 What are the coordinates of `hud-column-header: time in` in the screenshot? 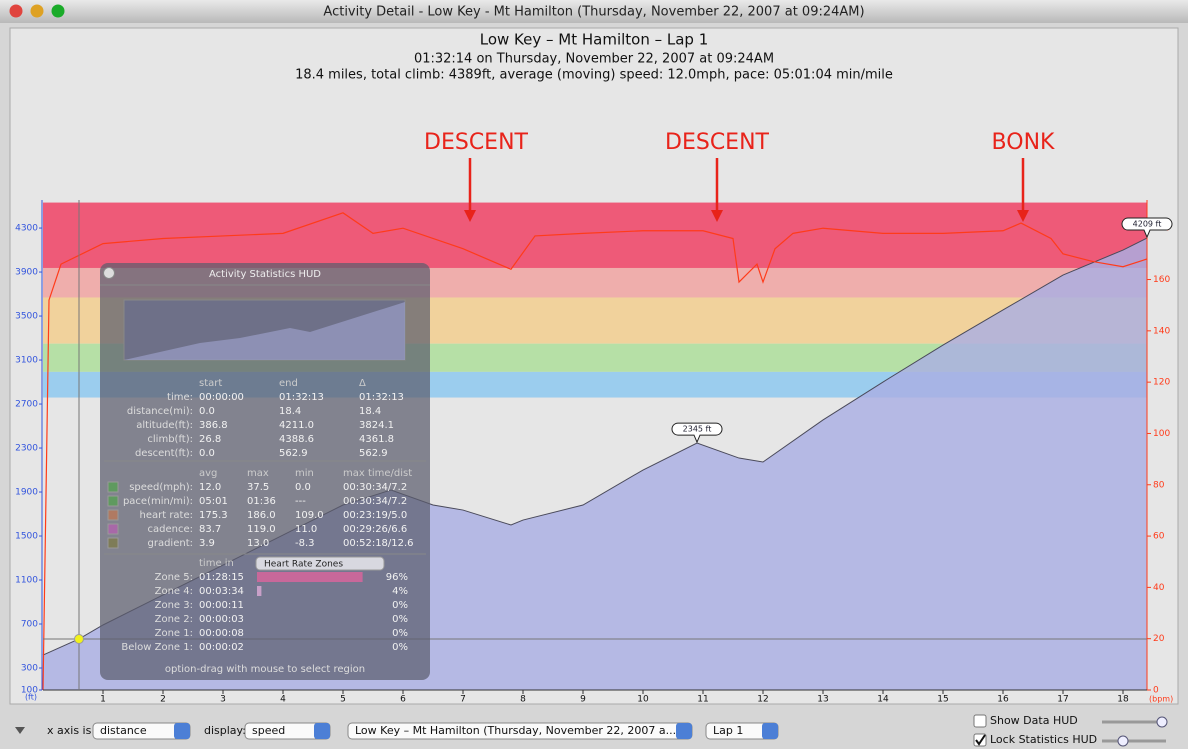 It's located at (216, 563).